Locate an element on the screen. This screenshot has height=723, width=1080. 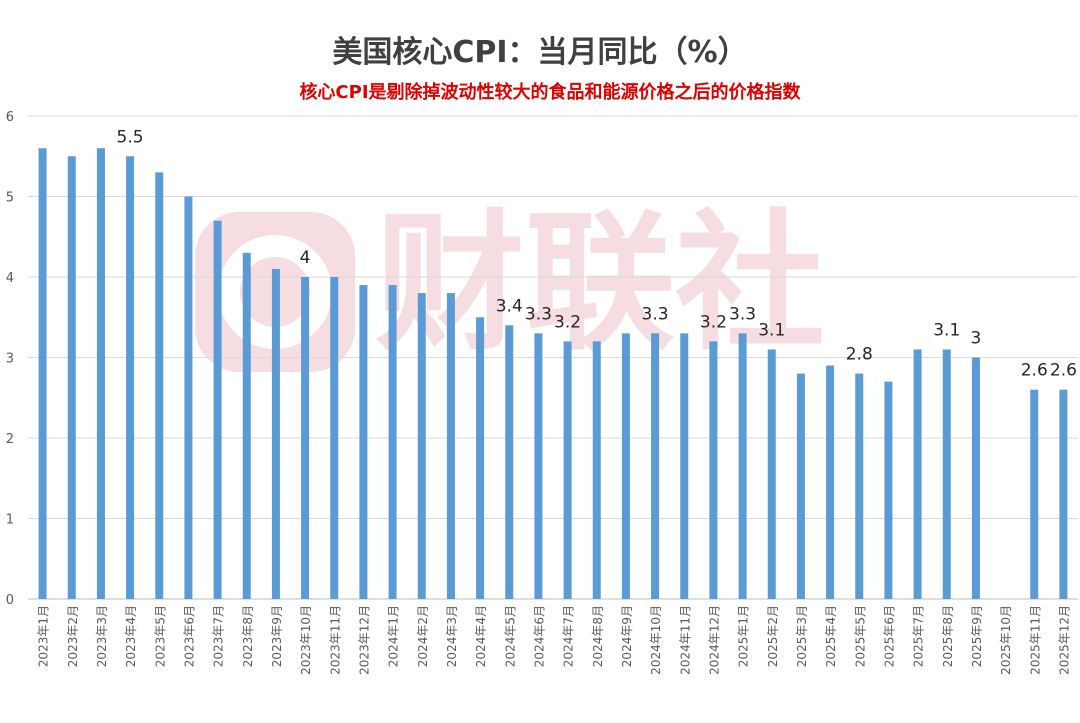
x-tick-label: 2023年1月 is located at coordinates (44, 636).